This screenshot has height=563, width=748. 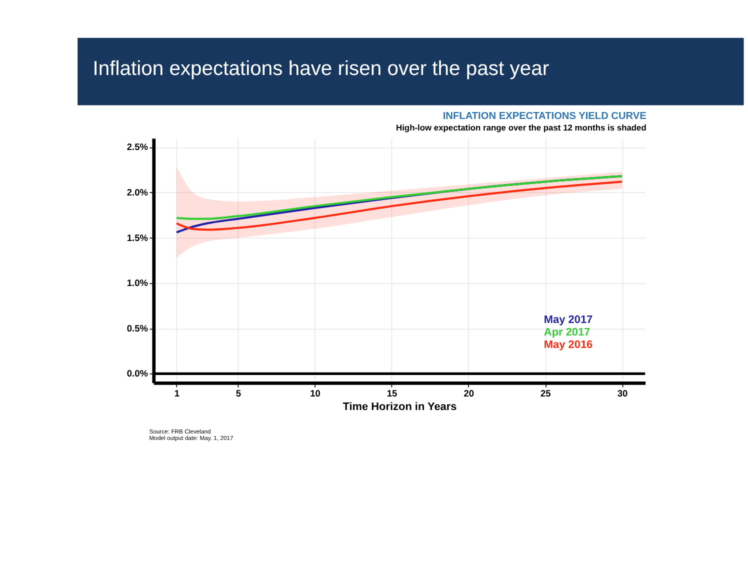 I want to click on text: May 2016, so click(x=568, y=345).